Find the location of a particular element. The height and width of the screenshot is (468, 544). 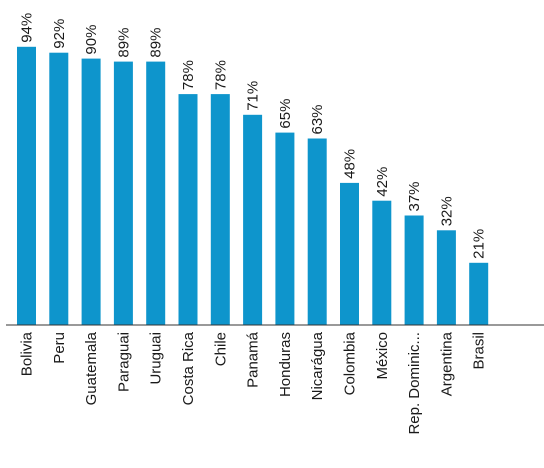

bar-value-label: 21% is located at coordinates (479, 244).